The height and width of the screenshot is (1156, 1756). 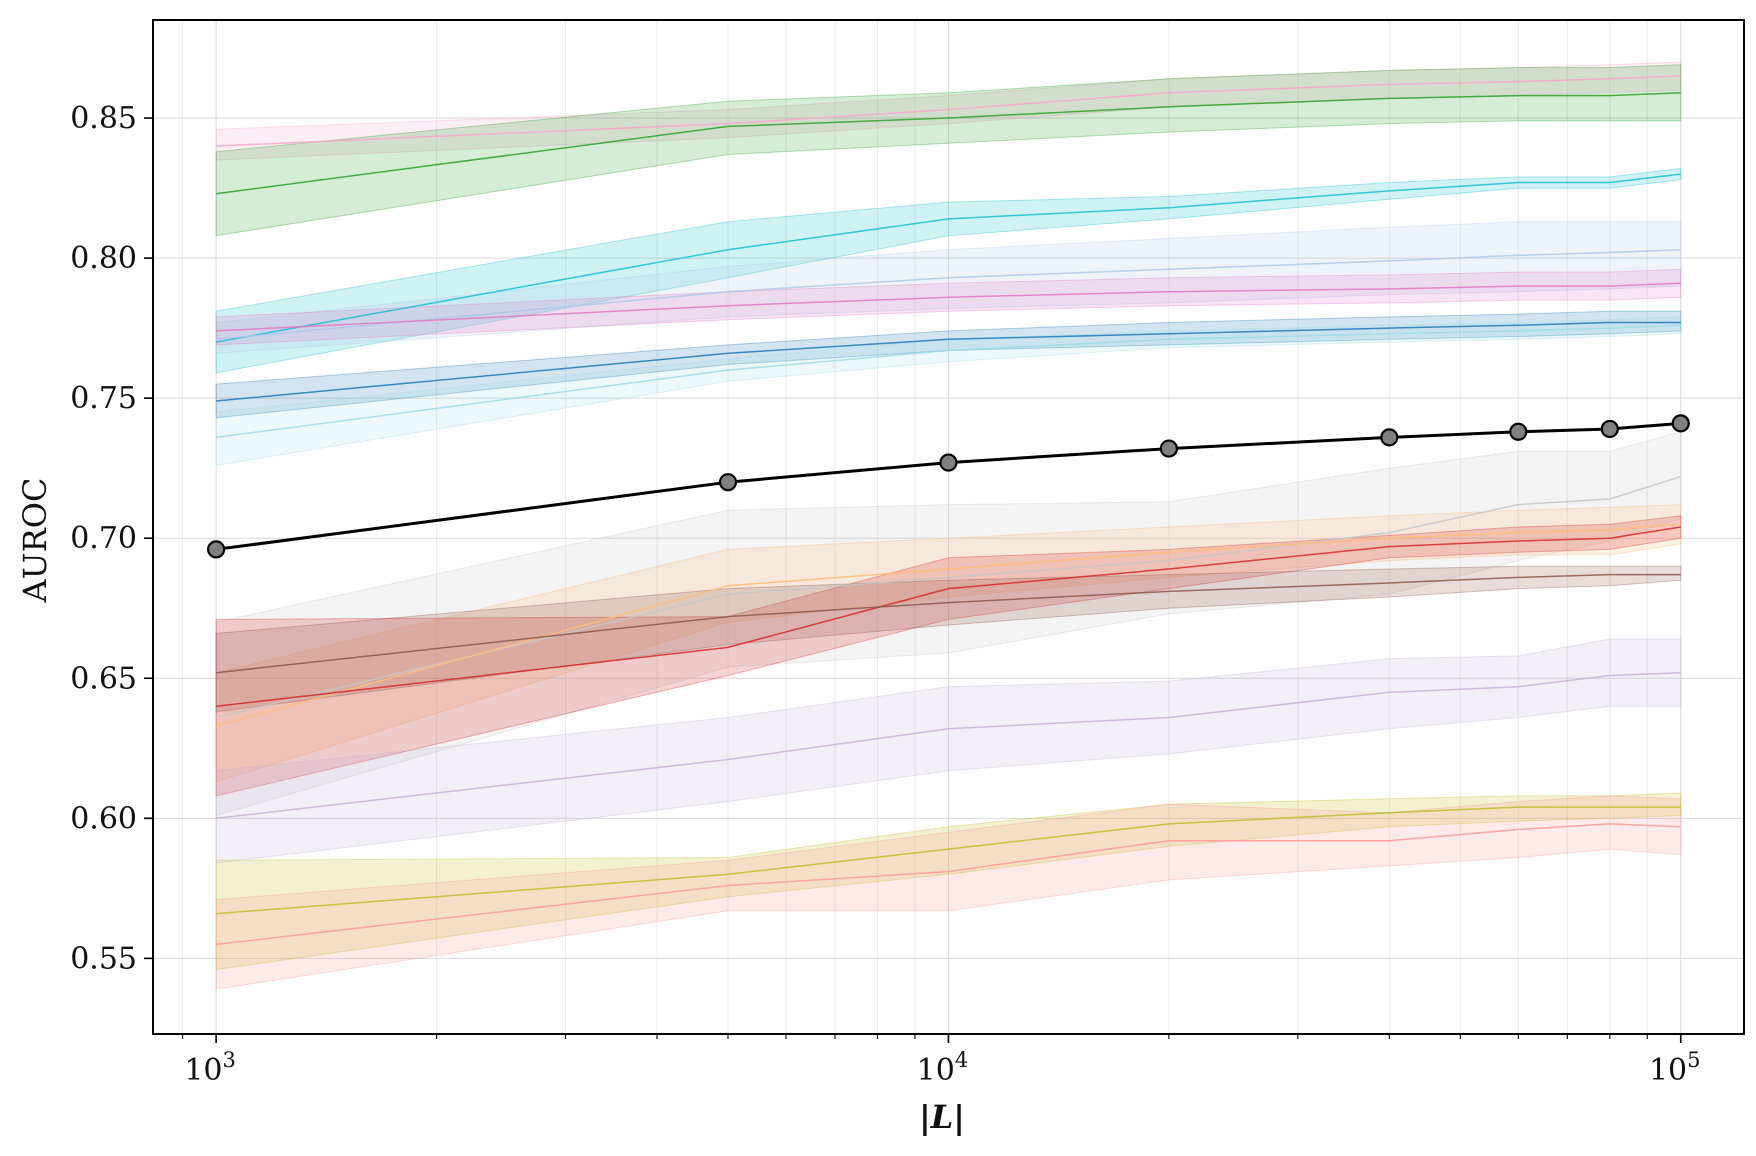 What do you see at coordinates (942, 1117) in the screenshot?
I see `x-axis-title: |L|` at bounding box center [942, 1117].